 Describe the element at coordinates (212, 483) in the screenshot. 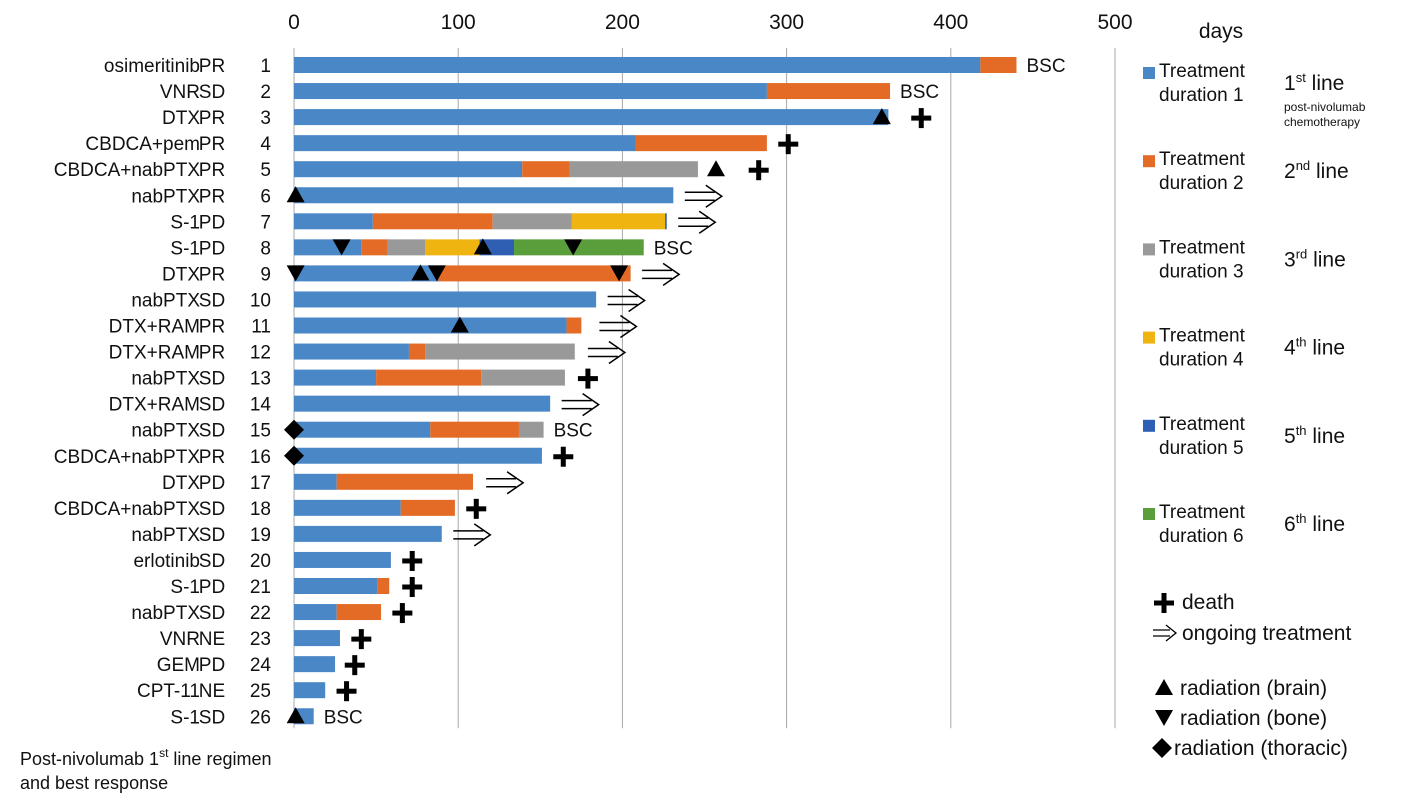

I see `response-label: PD` at that location.